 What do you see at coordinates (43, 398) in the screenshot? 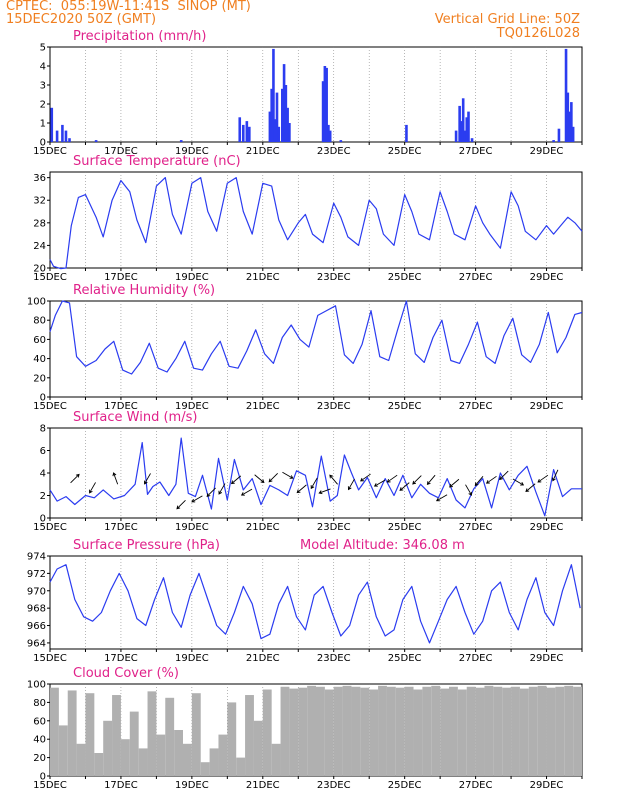
I see `humidity-ytick-label: 0` at bounding box center [43, 398].